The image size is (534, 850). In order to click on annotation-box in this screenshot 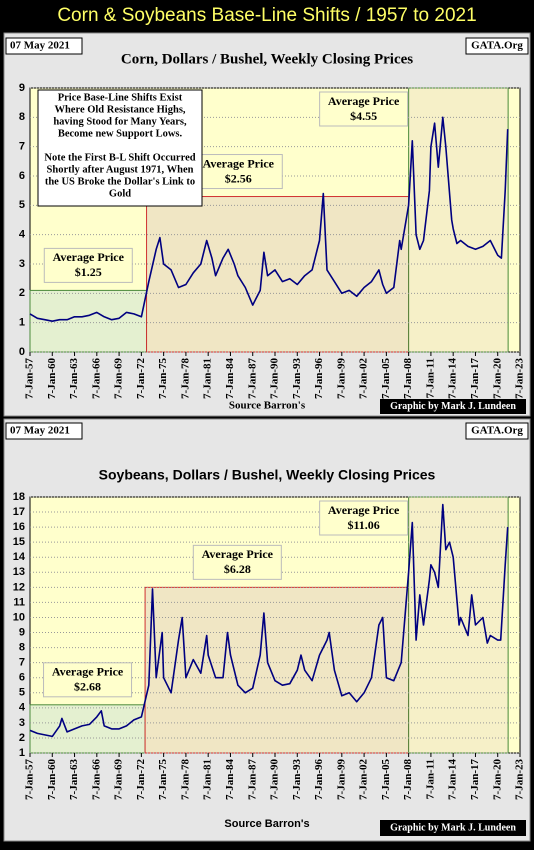, I will do `click(120, 148)`.